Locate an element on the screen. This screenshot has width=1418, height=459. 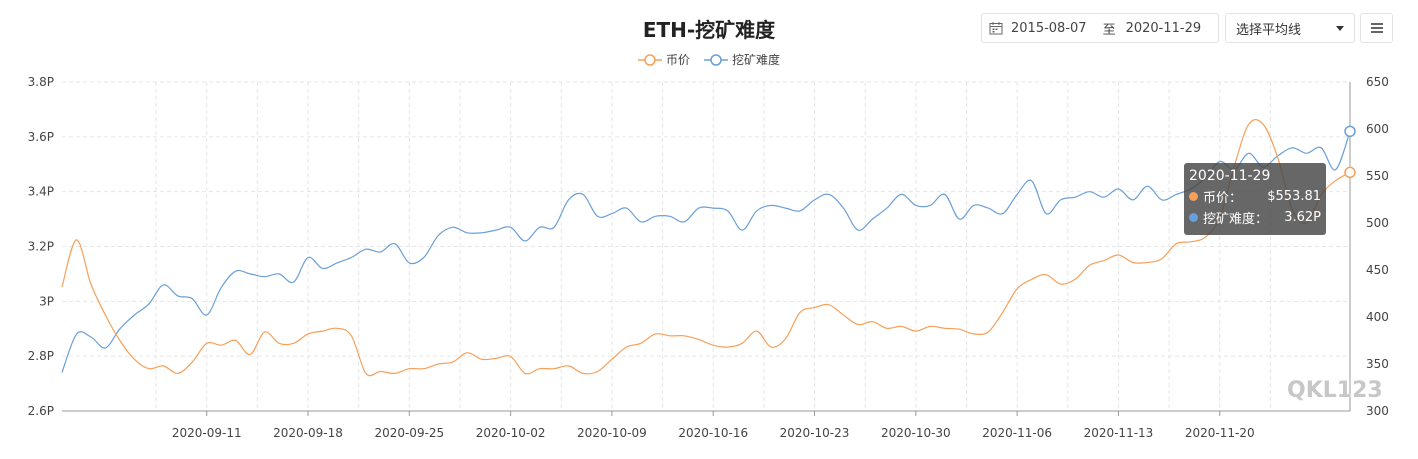
y-right-tick-label: 350 is located at coordinates (1377, 364).